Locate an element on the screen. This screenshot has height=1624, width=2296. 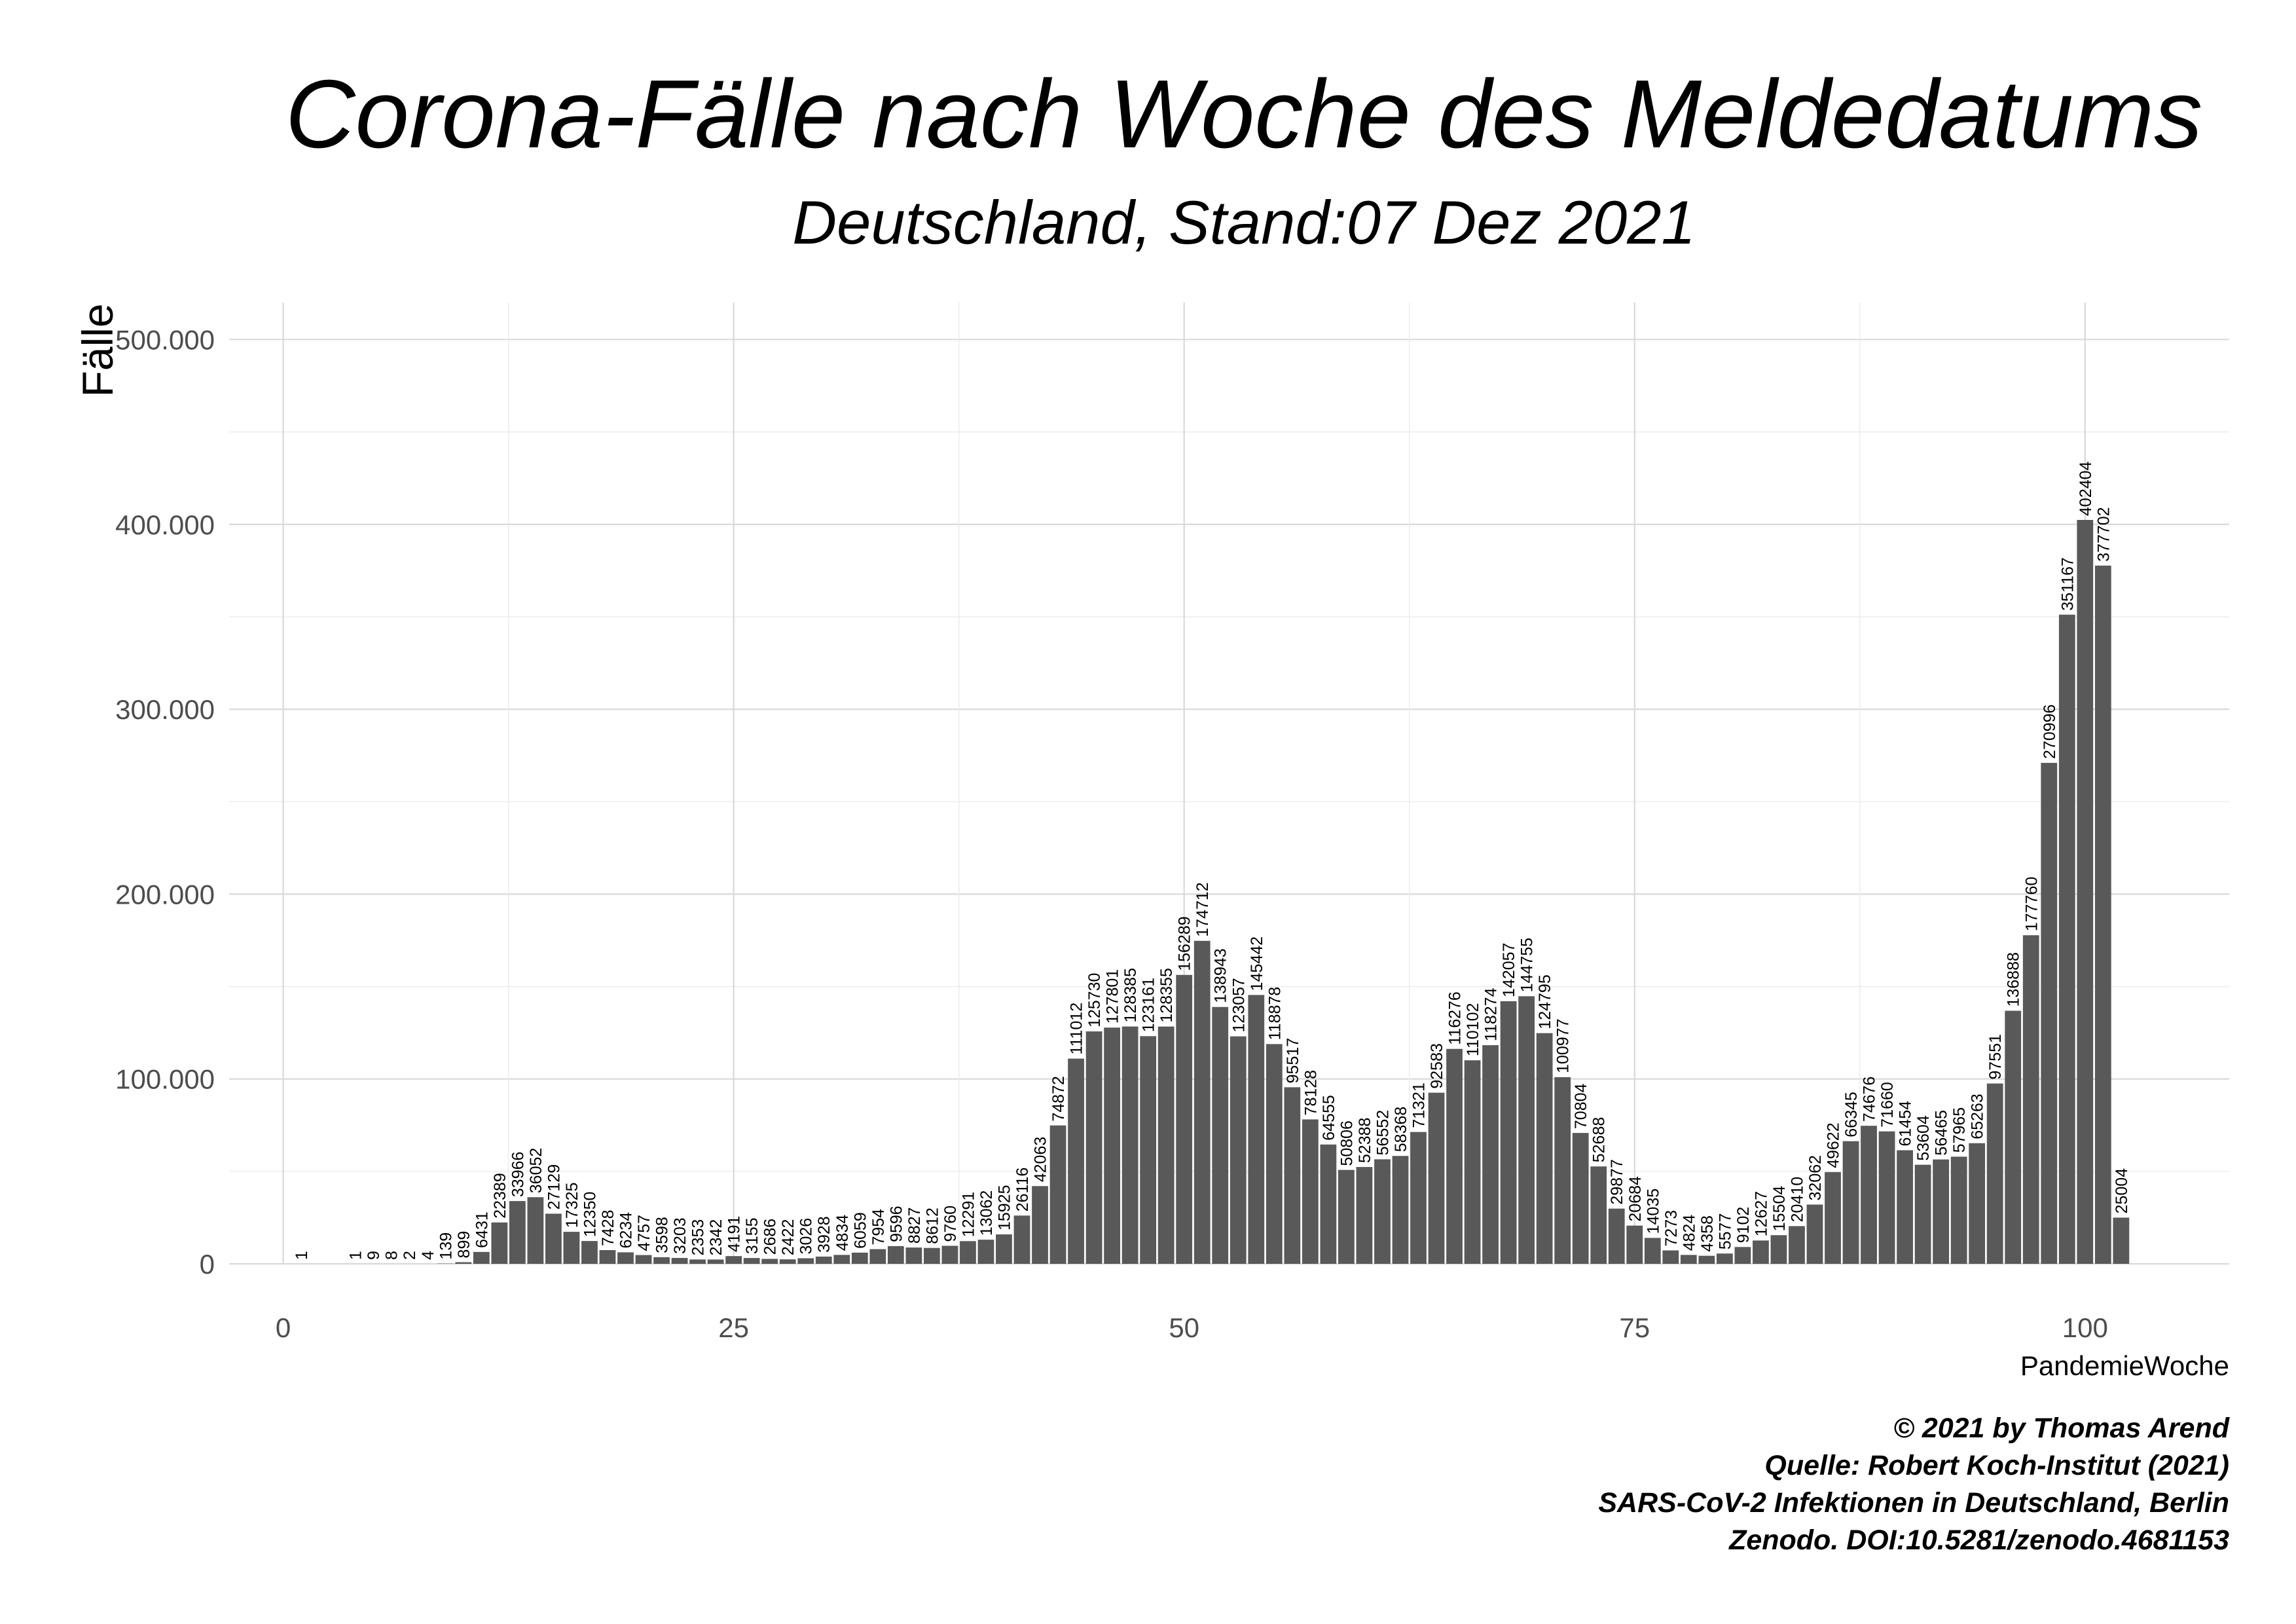
bar-data-label: 4824 is located at coordinates (1689, 1233).